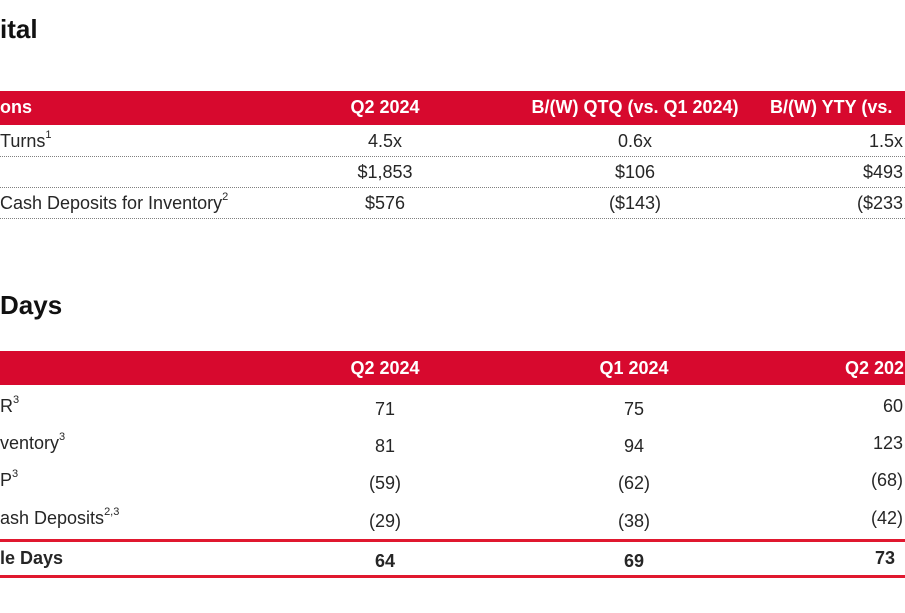  Describe the element at coordinates (635, 107) in the screenshot. I see `header-qtq: B/(W) QTQ (vs. Q1 2024)` at that location.